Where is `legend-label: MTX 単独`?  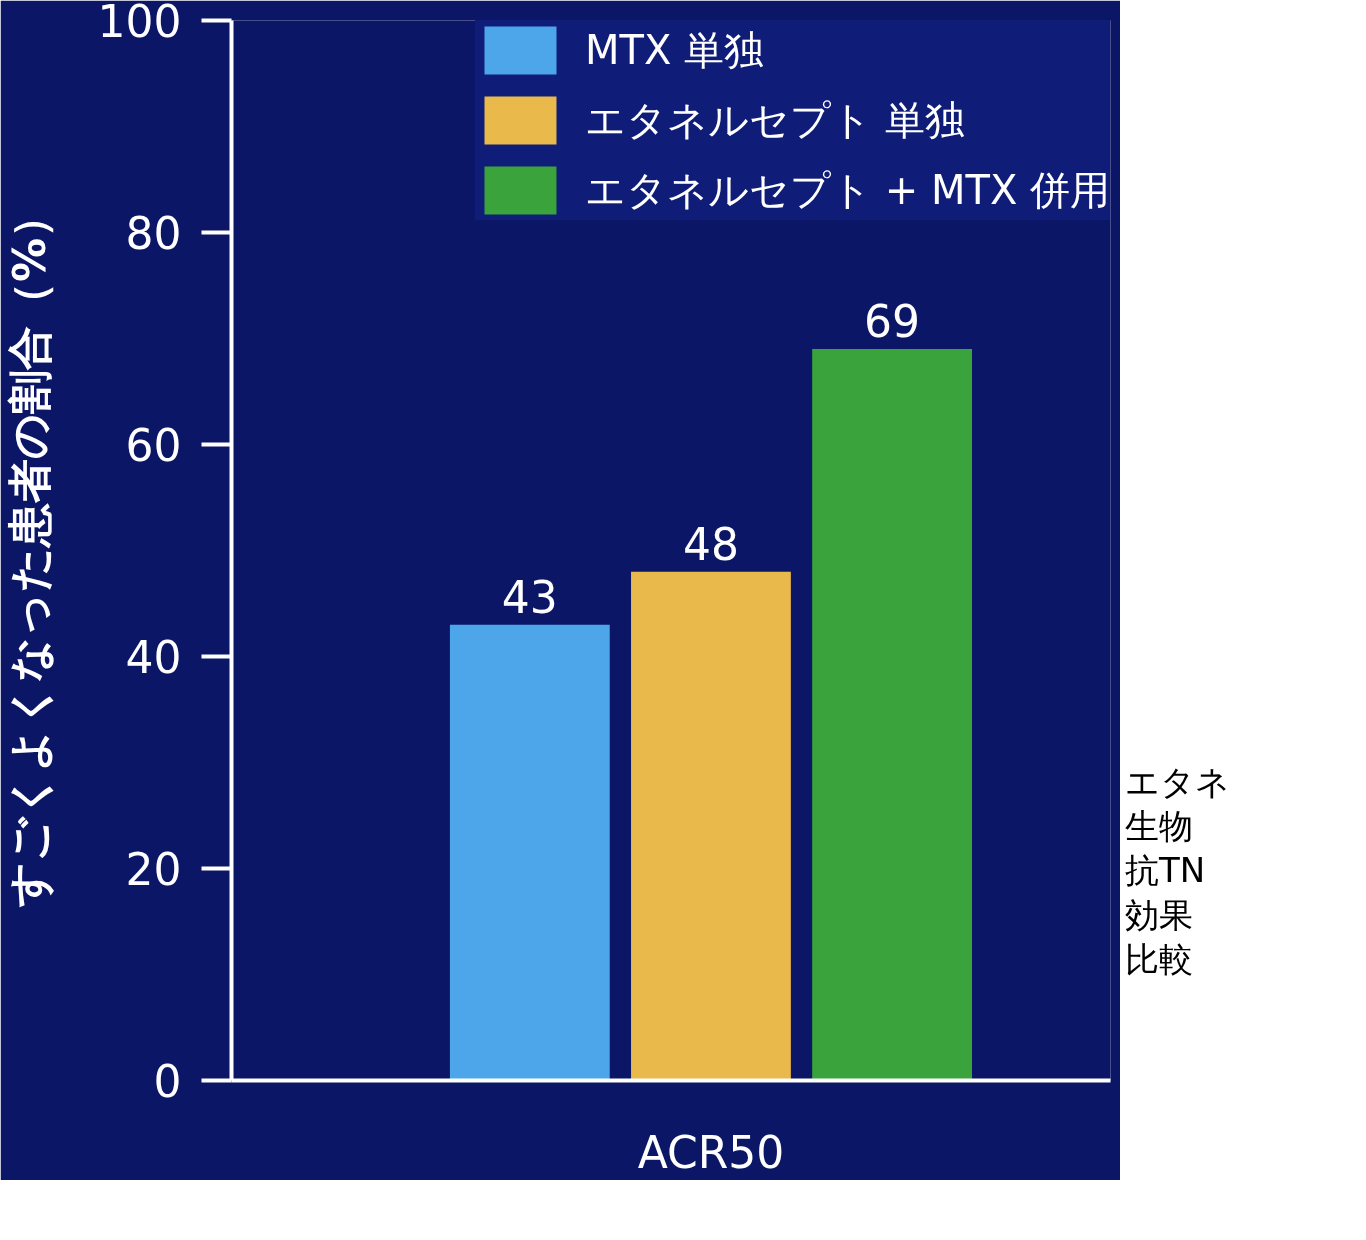
legend-label: MTX 単独 is located at coordinates (674, 50).